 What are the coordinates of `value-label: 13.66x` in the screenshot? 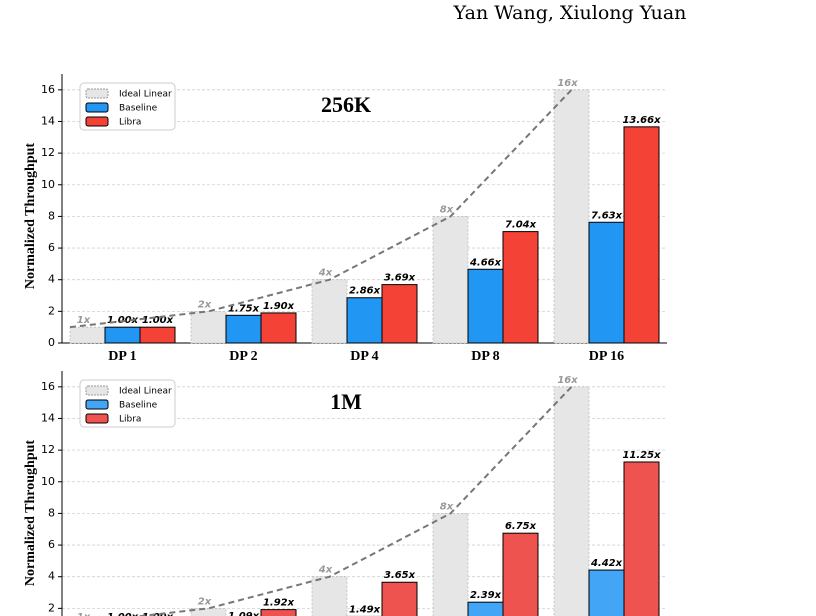 It's located at (641, 120).